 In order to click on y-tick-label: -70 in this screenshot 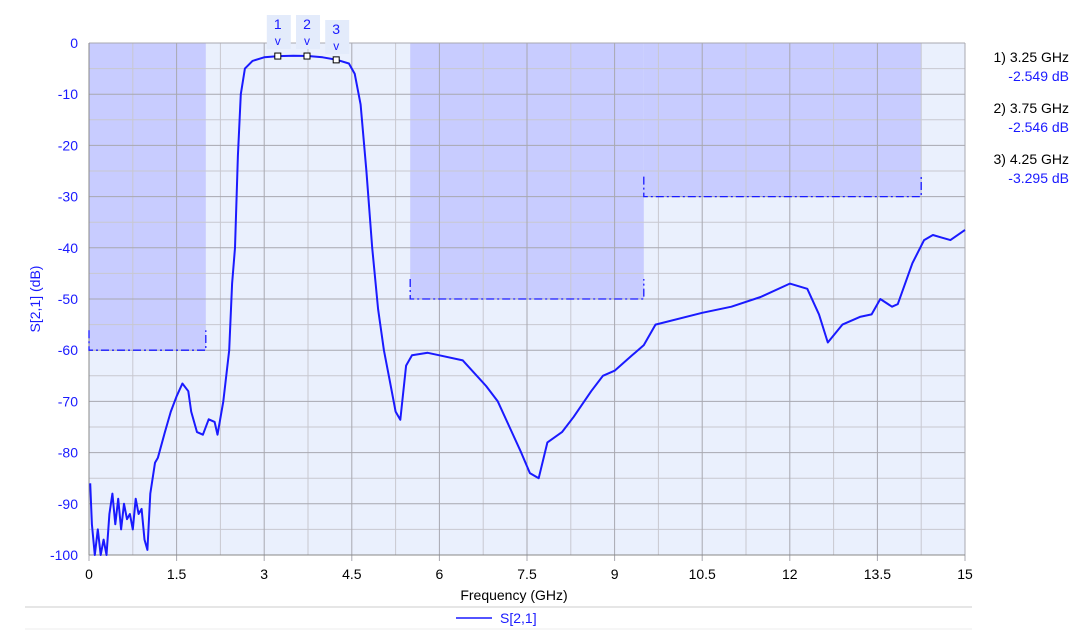, I will do `click(68, 401)`.